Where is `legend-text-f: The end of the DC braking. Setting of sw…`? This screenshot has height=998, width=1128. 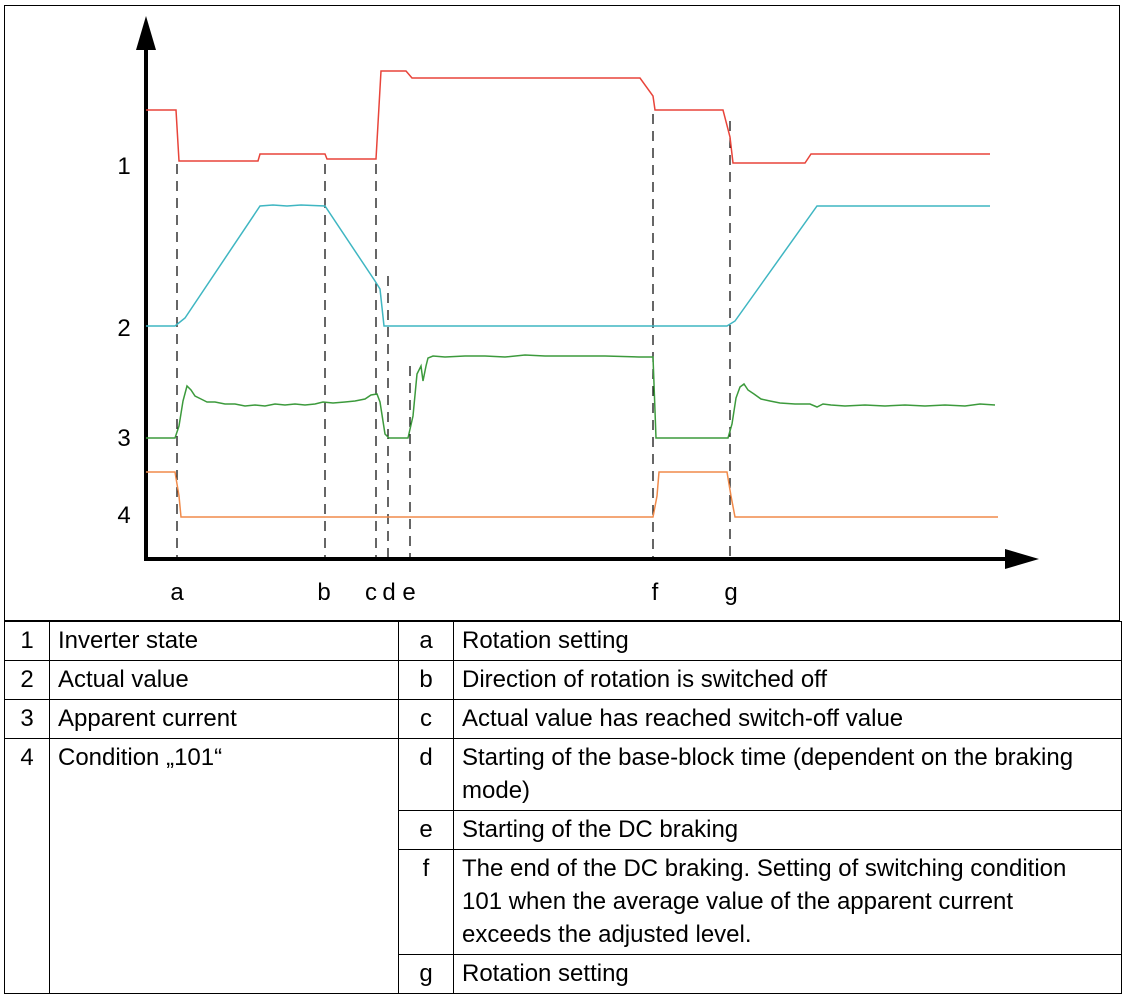 legend-text-f: The end of the DC braking. Setting of sw… is located at coordinates (787, 902).